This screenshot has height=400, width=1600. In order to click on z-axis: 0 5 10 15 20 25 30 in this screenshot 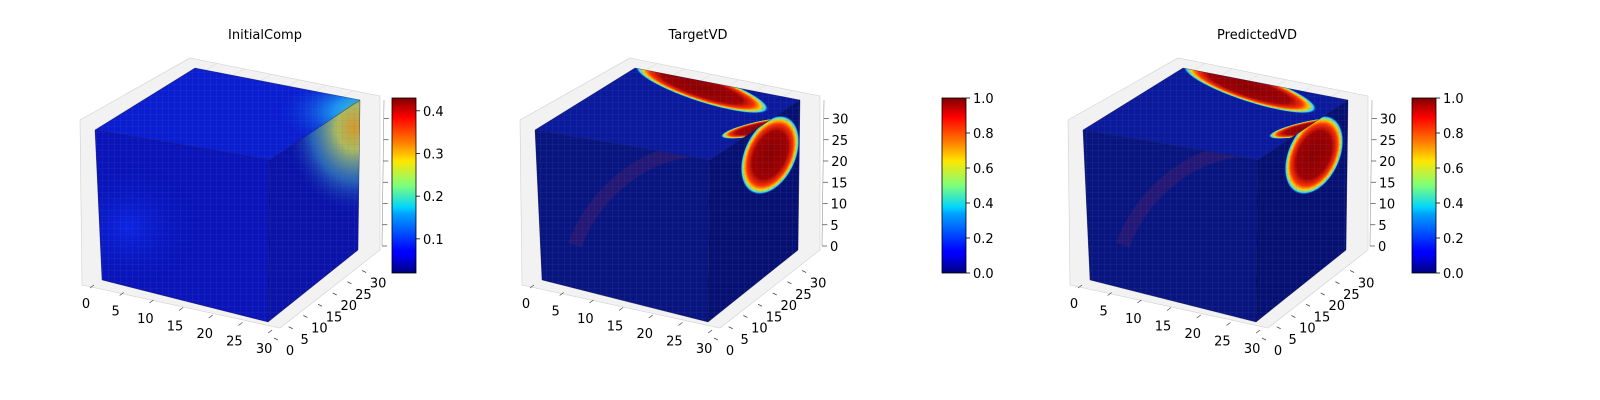, I will do `click(1382, 177)`.